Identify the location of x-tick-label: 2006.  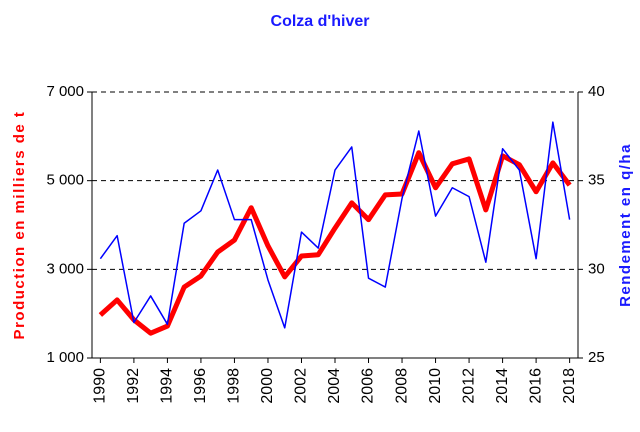
(368, 386).